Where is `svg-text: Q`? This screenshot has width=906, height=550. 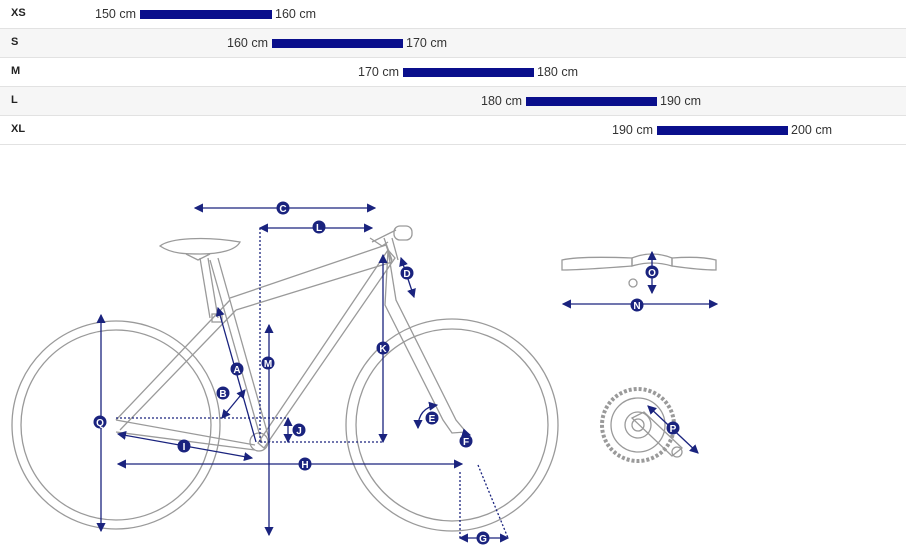
svg-text: Q is located at coordinates (100, 423).